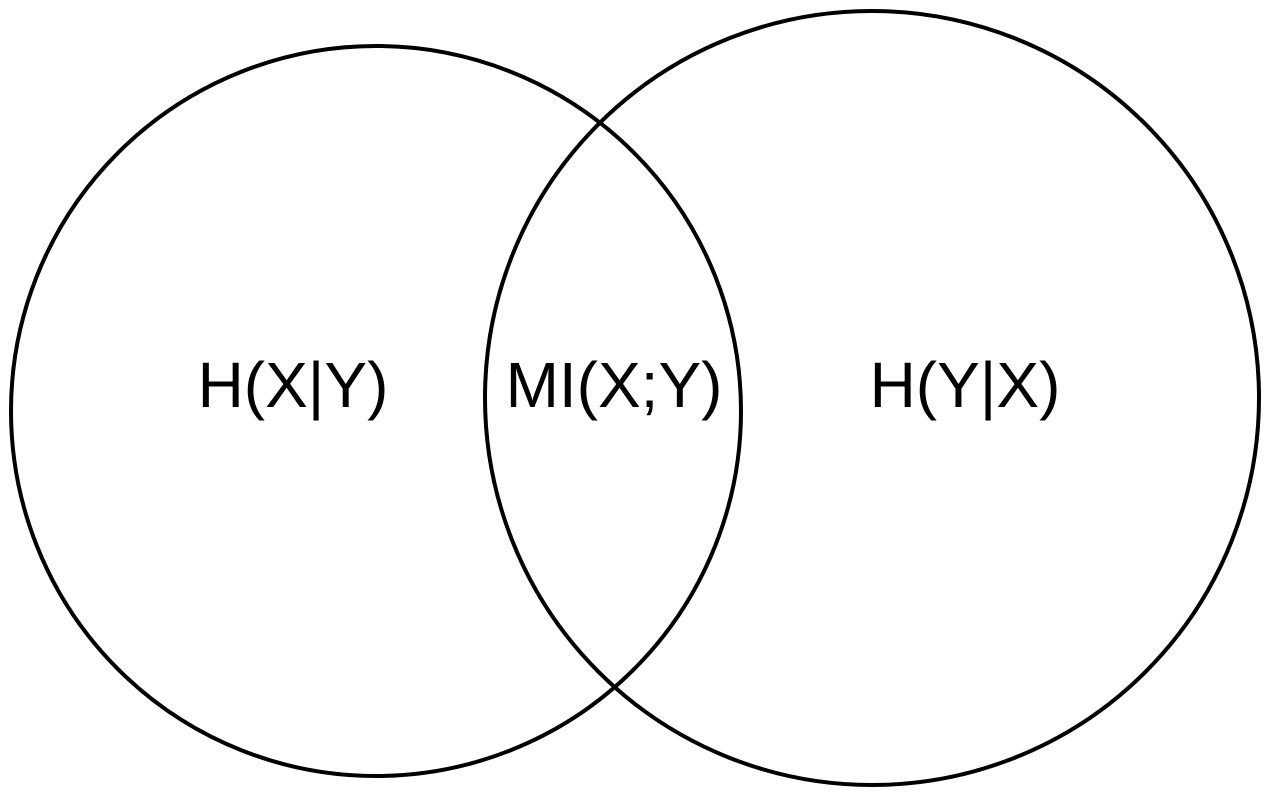 The height and width of the screenshot is (797, 1270). I want to click on right-only-label: H(Y|X), so click(965, 385).